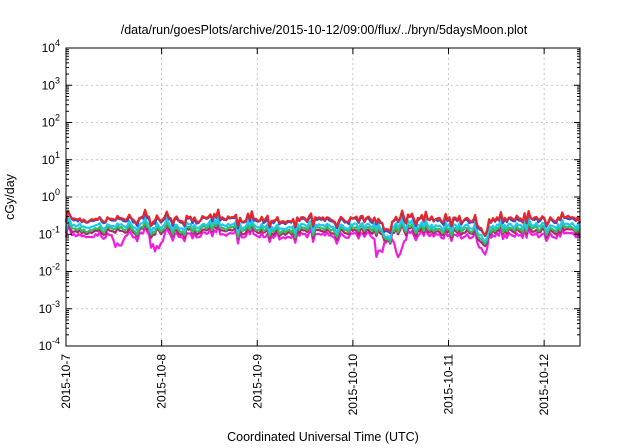 Image resolution: width=640 pixels, height=448 pixels. What do you see at coordinates (49, 307) in the screenshot?
I see `y-tick-label: 10⁻³` at bounding box center [49, 307].